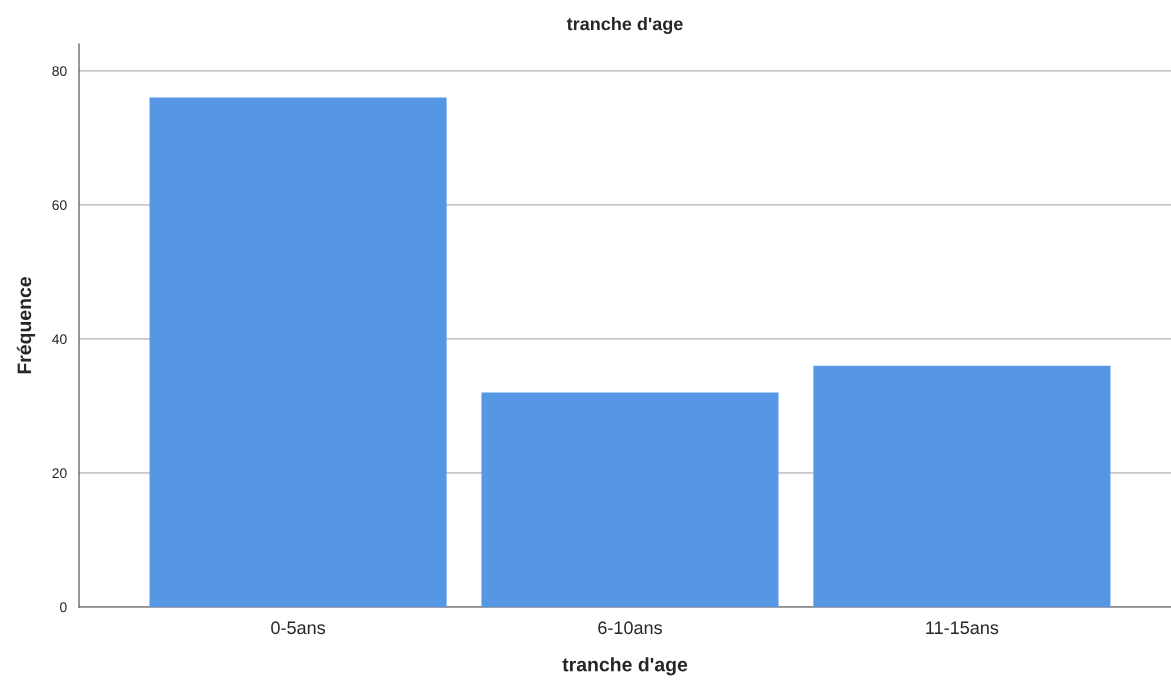 This screenshot has height=688, width=1171. What do you see at coordinates (59, 205) in the screenshot?
I see `y-tick-label: 60` at bounding box center [59, 205].